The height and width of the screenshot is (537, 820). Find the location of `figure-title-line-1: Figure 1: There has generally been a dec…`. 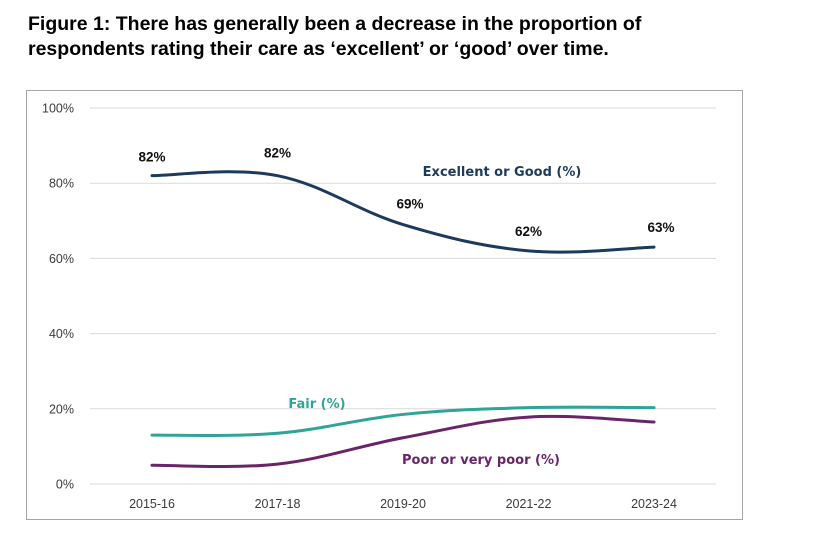

figure-title-line-1: Figure 1: There has generally been a dec… is located at coordinates (335, 24).